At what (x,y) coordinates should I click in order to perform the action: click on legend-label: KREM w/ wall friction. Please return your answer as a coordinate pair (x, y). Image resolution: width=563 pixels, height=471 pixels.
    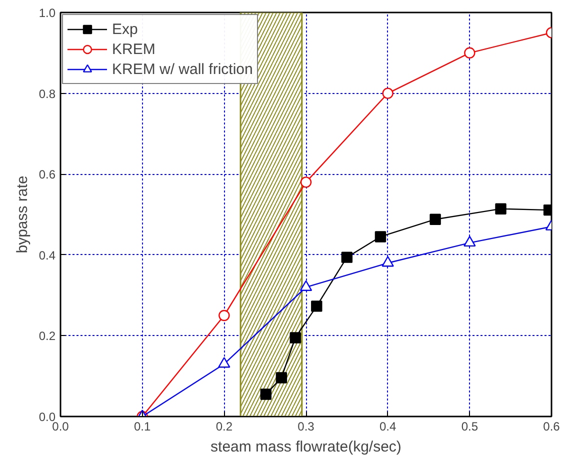
    Looking at the image, I should click on (182, 69).